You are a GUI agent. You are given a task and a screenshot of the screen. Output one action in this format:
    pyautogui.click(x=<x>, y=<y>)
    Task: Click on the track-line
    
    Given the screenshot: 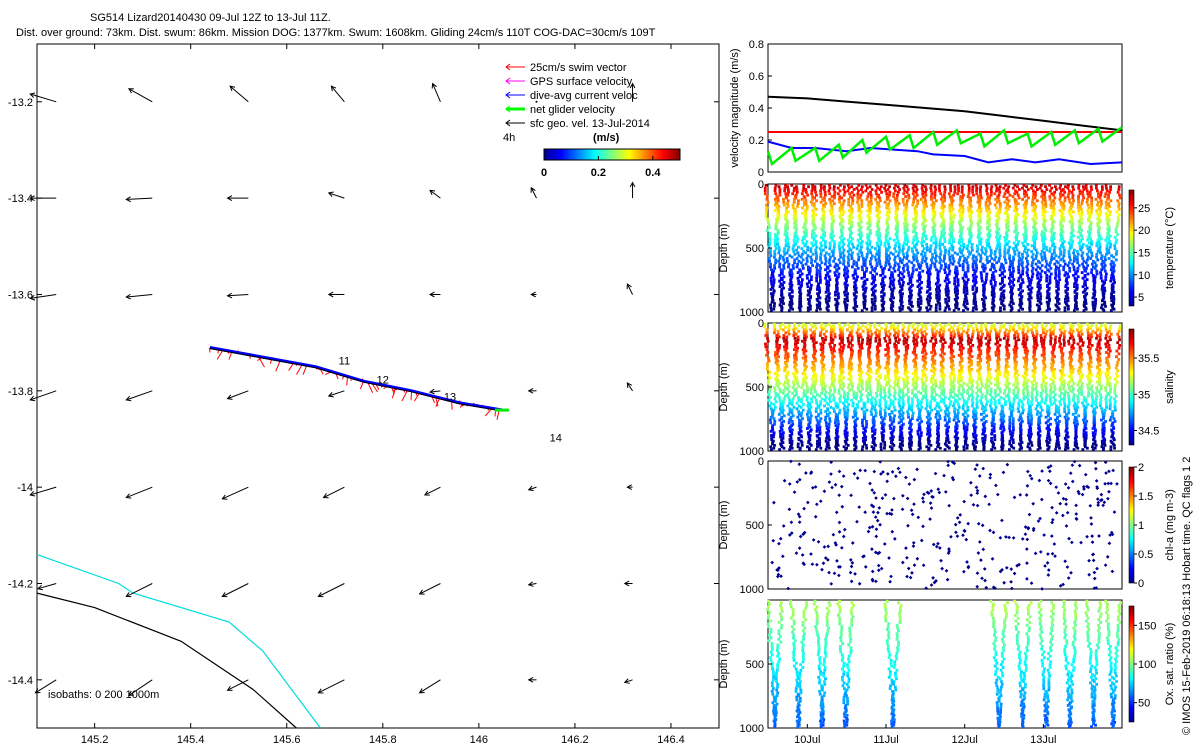 What is the action you would take?
    pyautogui.click(x=356, y=379)
    